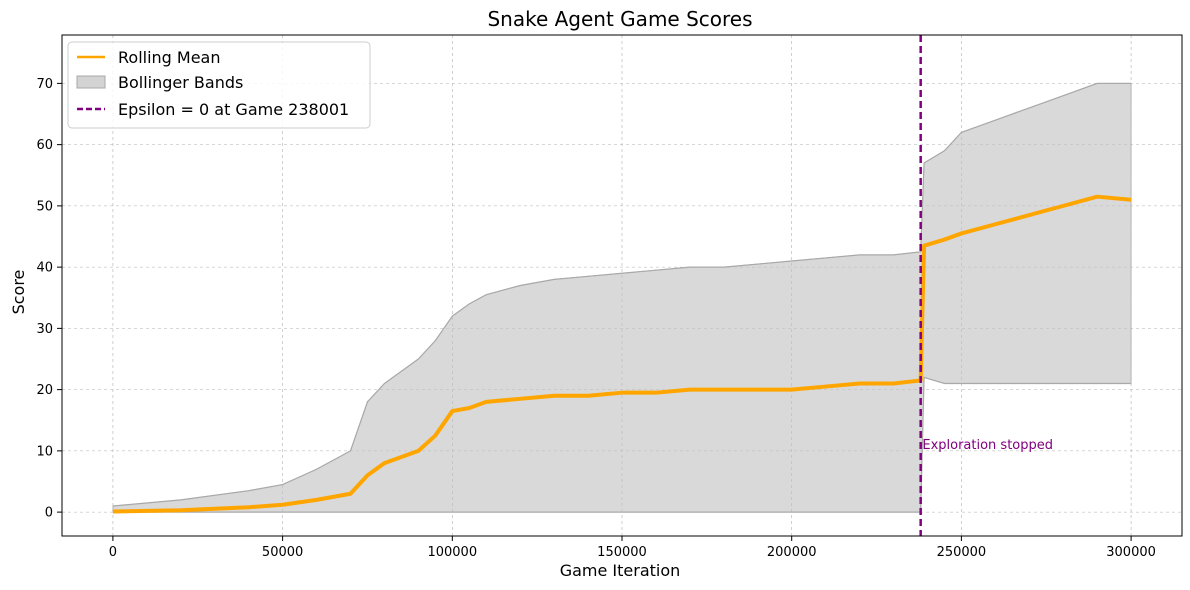  What do you see at coordinates (44, 206) in the screenshot?
I see `y-tick-label: 50` at bounding box center [44, 206].